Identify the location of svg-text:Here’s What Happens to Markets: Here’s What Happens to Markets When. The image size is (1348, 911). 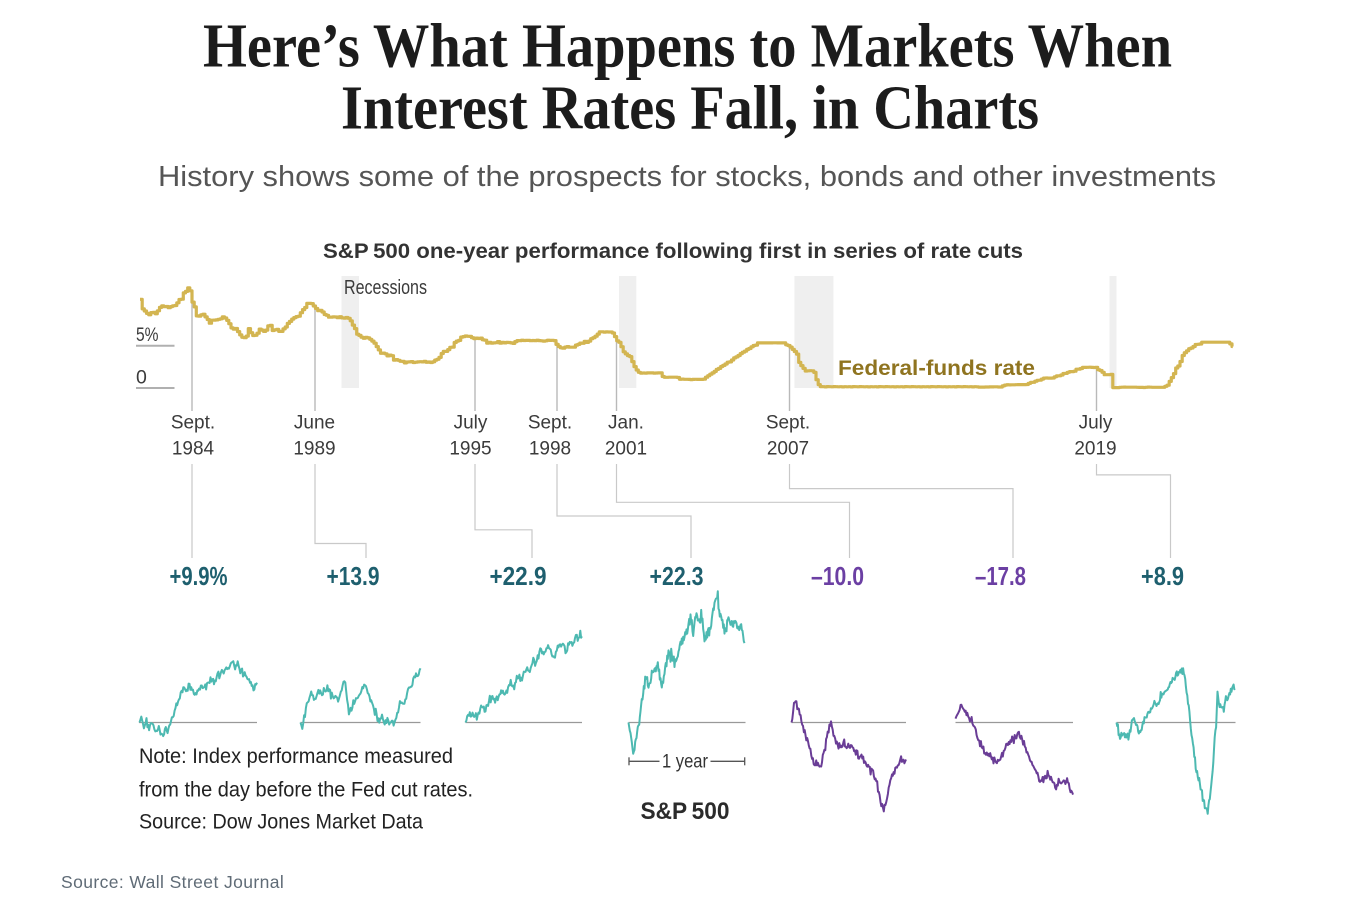
(687, 46).